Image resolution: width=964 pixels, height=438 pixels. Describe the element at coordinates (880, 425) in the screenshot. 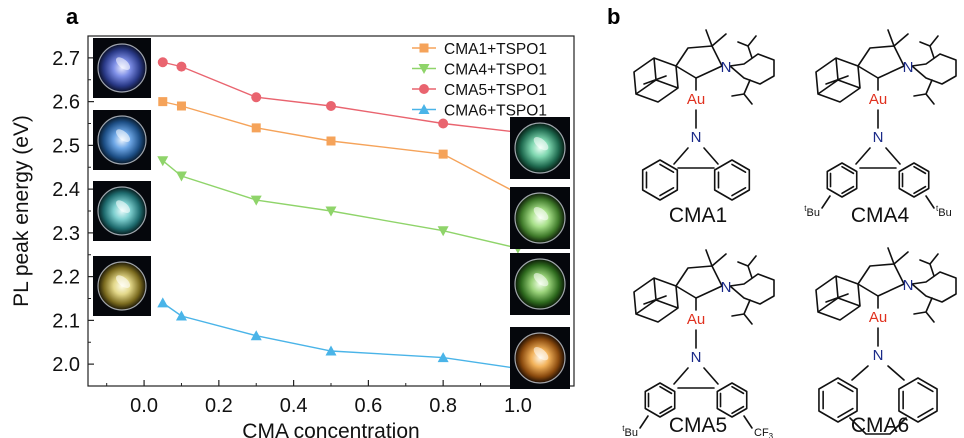

I see `molecule-name-cma6: CMA6` at that location.